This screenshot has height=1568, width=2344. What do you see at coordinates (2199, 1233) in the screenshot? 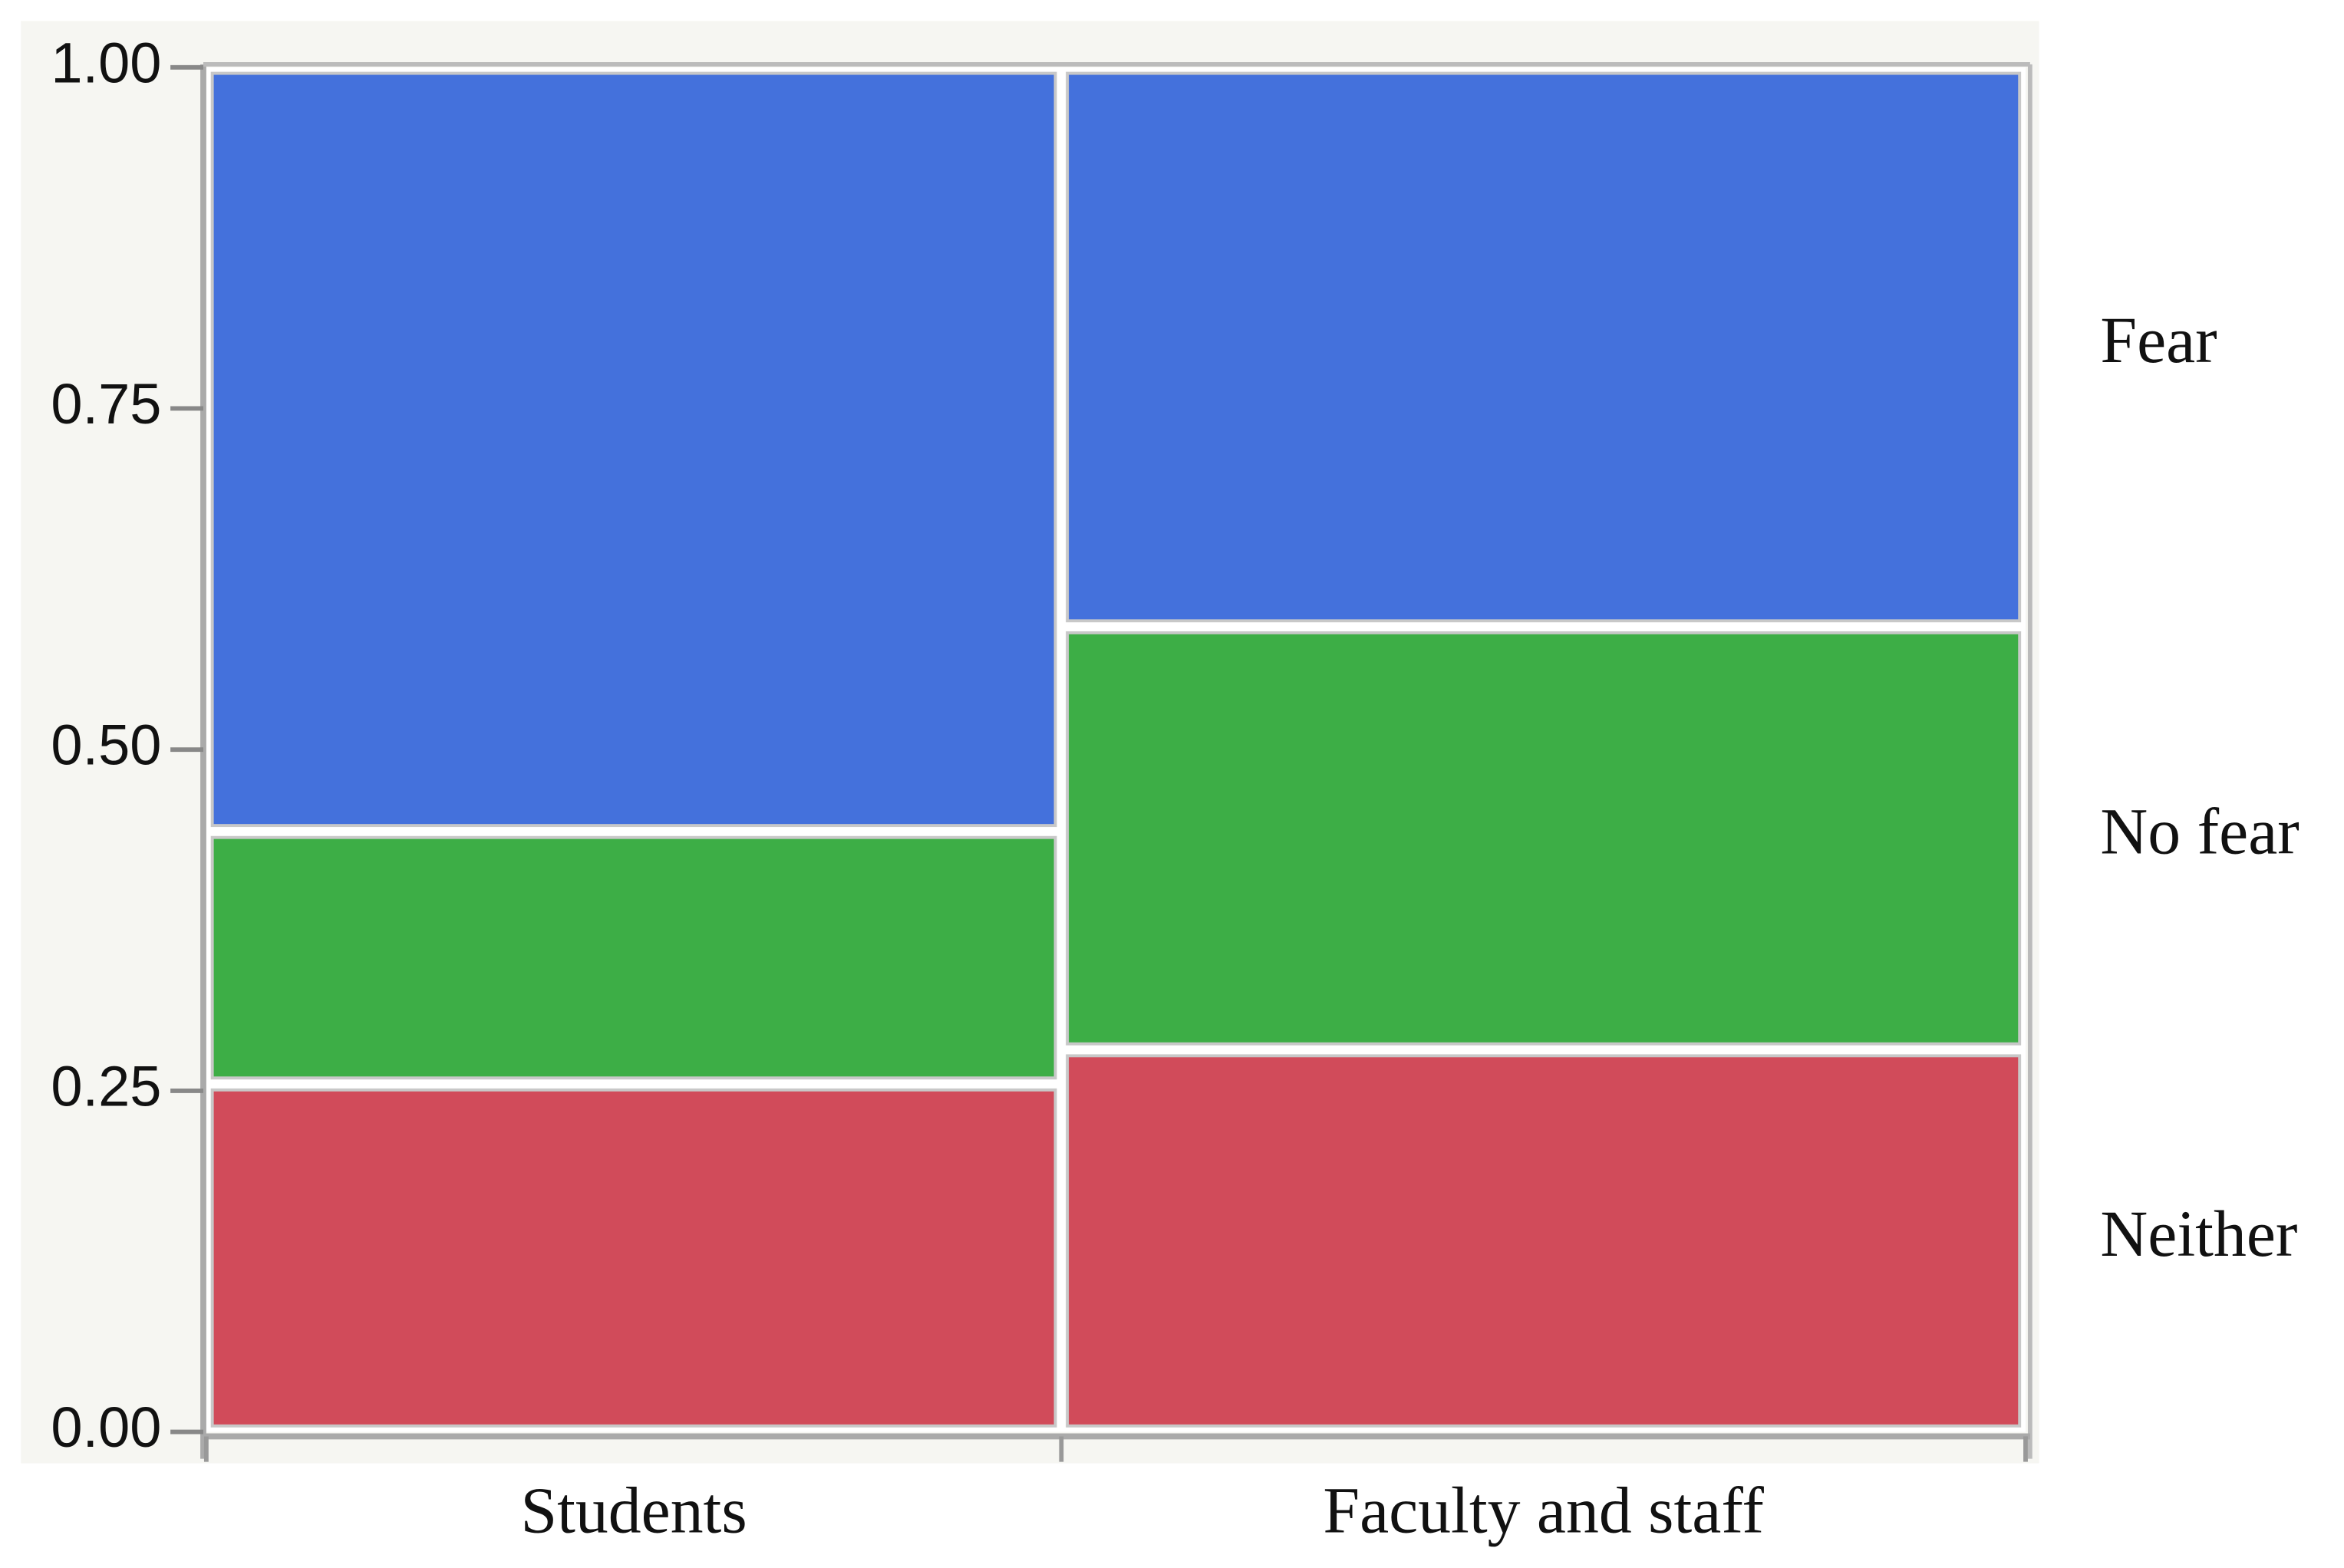
I see `legend-label: Neither` at bounding box center [2199, 1233].